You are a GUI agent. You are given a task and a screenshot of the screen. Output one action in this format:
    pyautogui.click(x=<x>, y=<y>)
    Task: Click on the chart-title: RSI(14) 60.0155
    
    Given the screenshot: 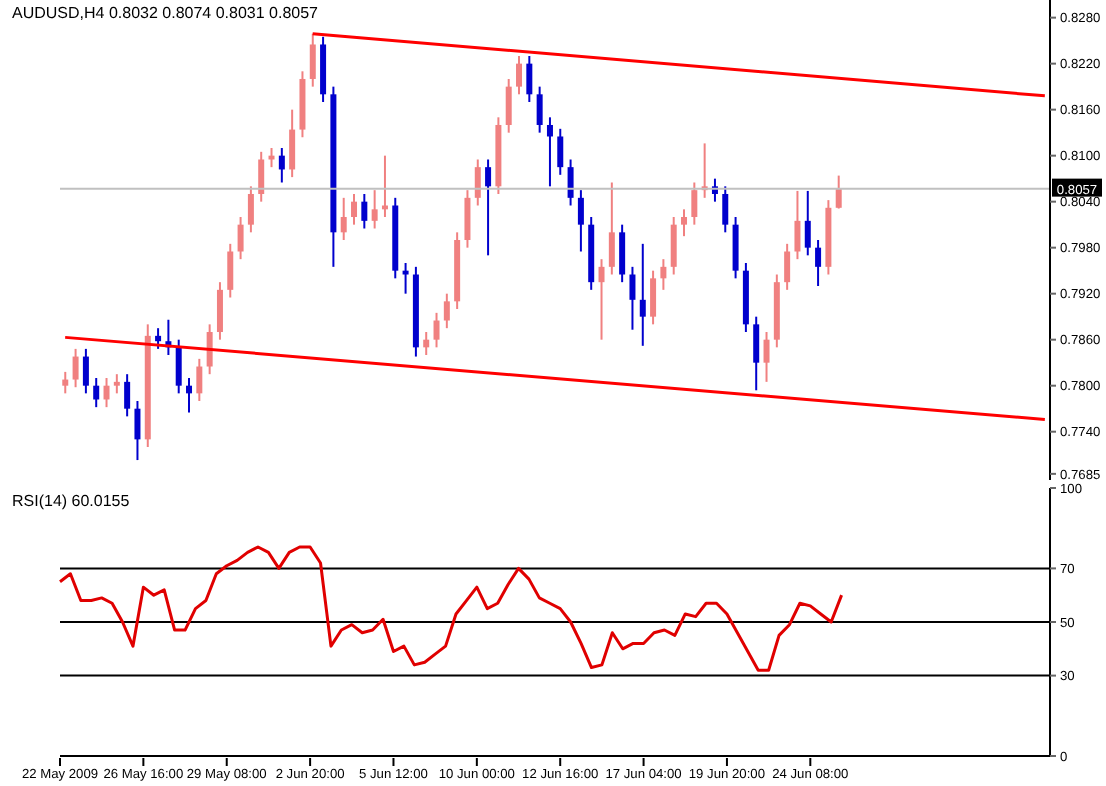 What is the action you would take?
    pyautogui.click(x=71, y=501)
    